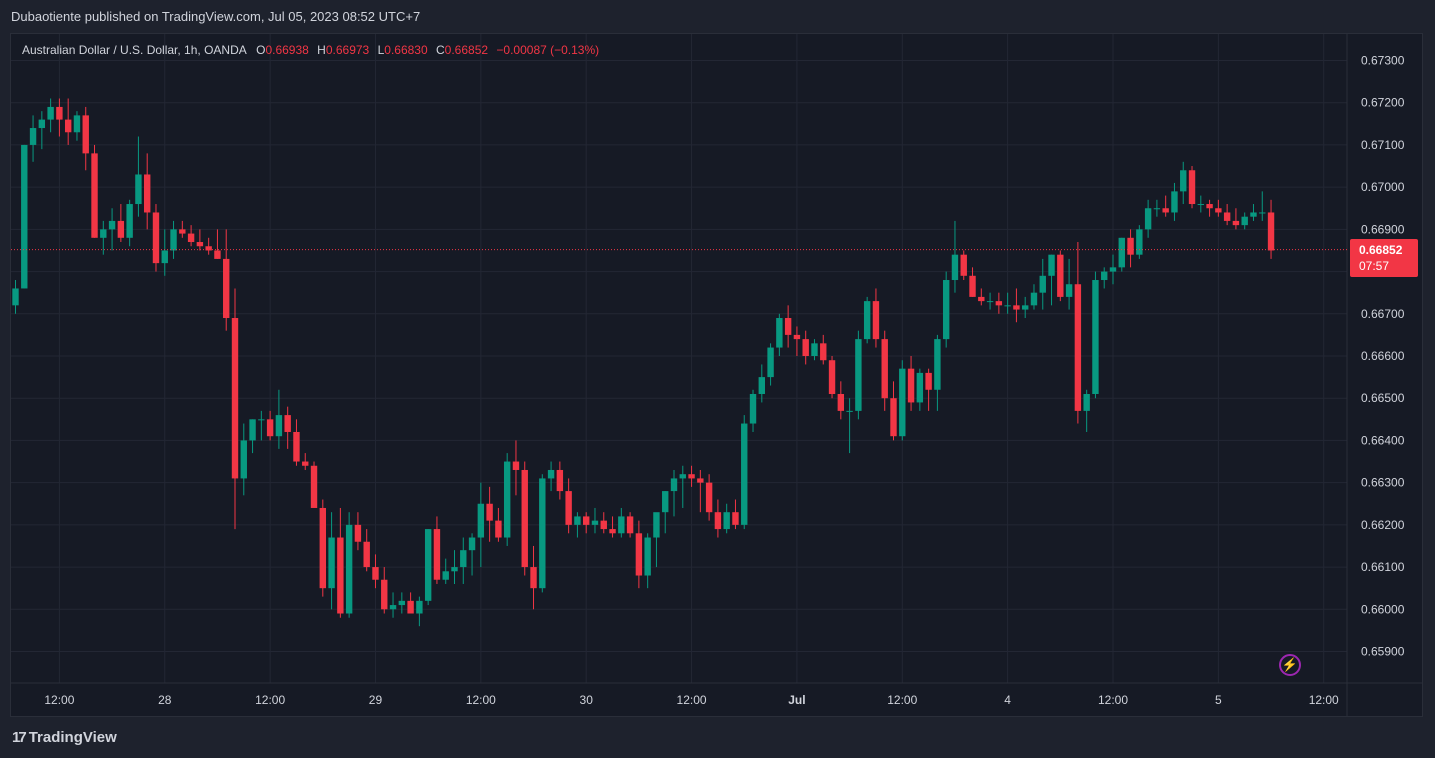  Describe the element at coordinates (1383, 314) in the screenshot. I see `price-tick-label: 0.66700` at that location.